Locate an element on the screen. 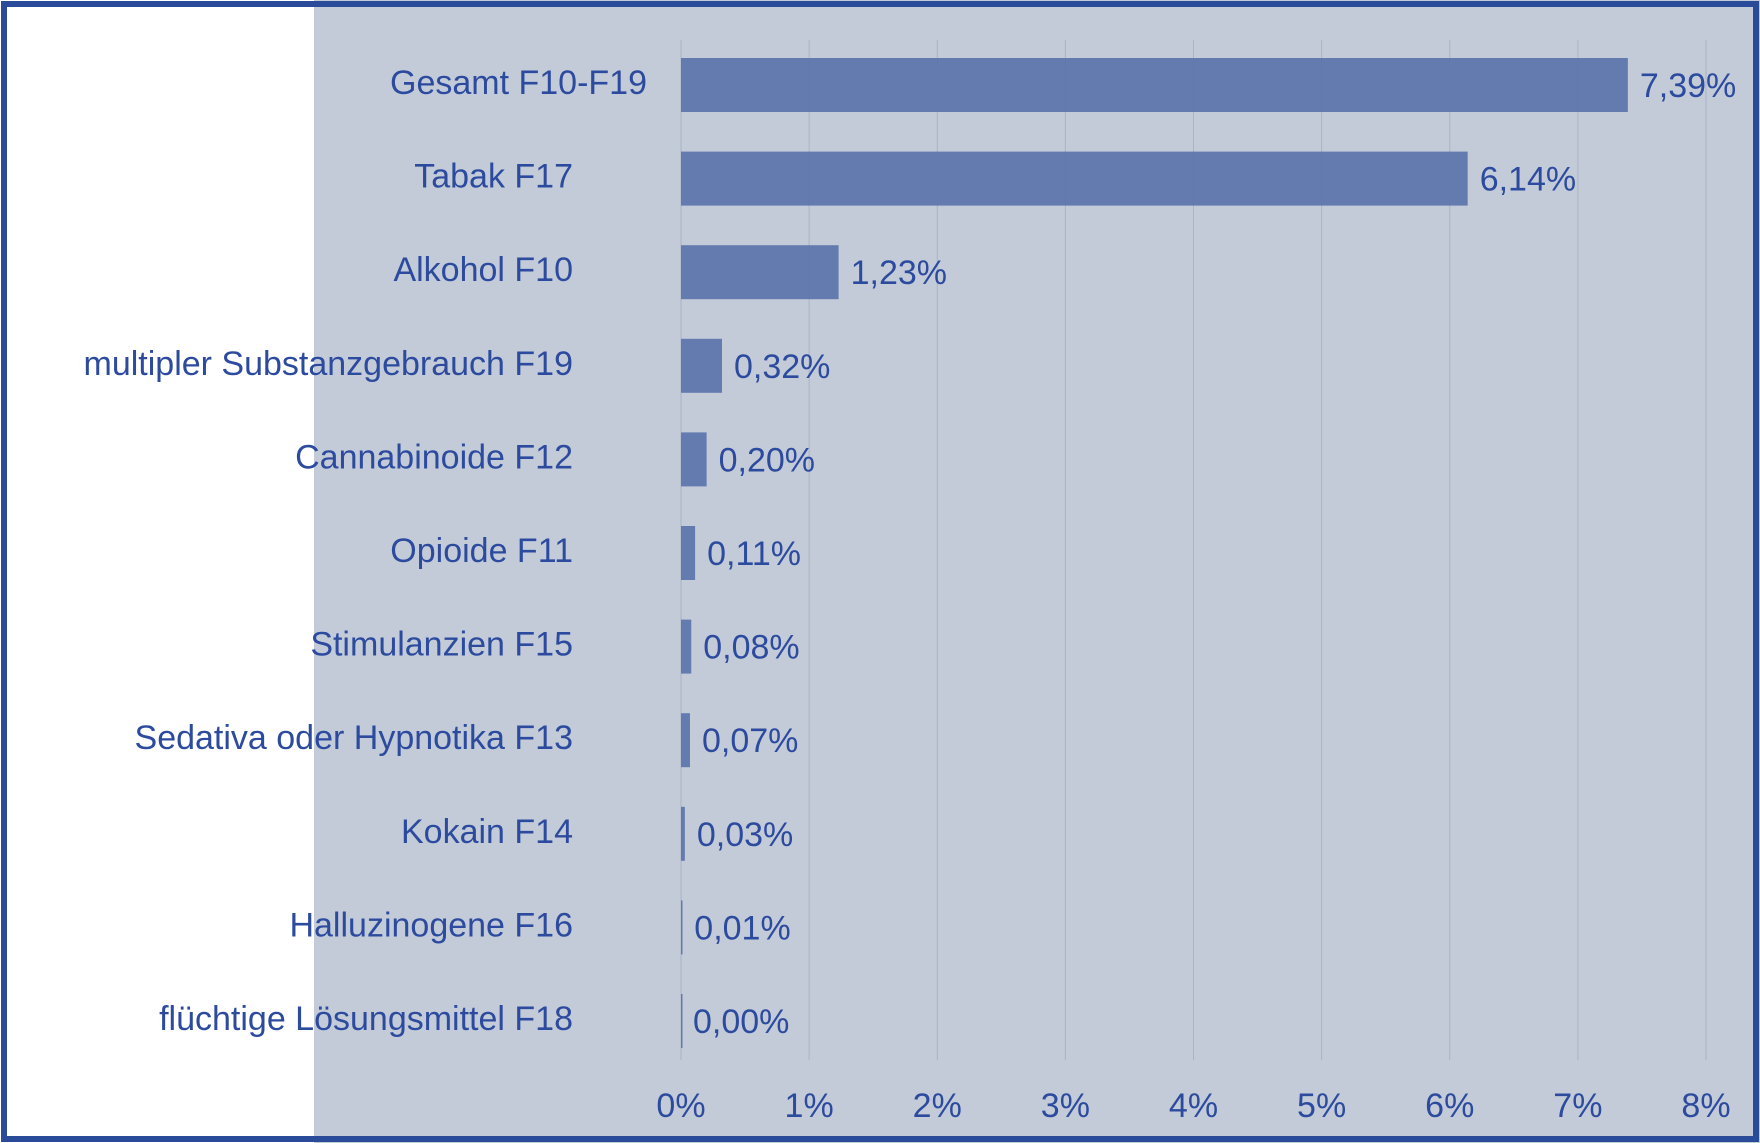  x-tick-label: 8% is located at coordinates (1705, 1106).